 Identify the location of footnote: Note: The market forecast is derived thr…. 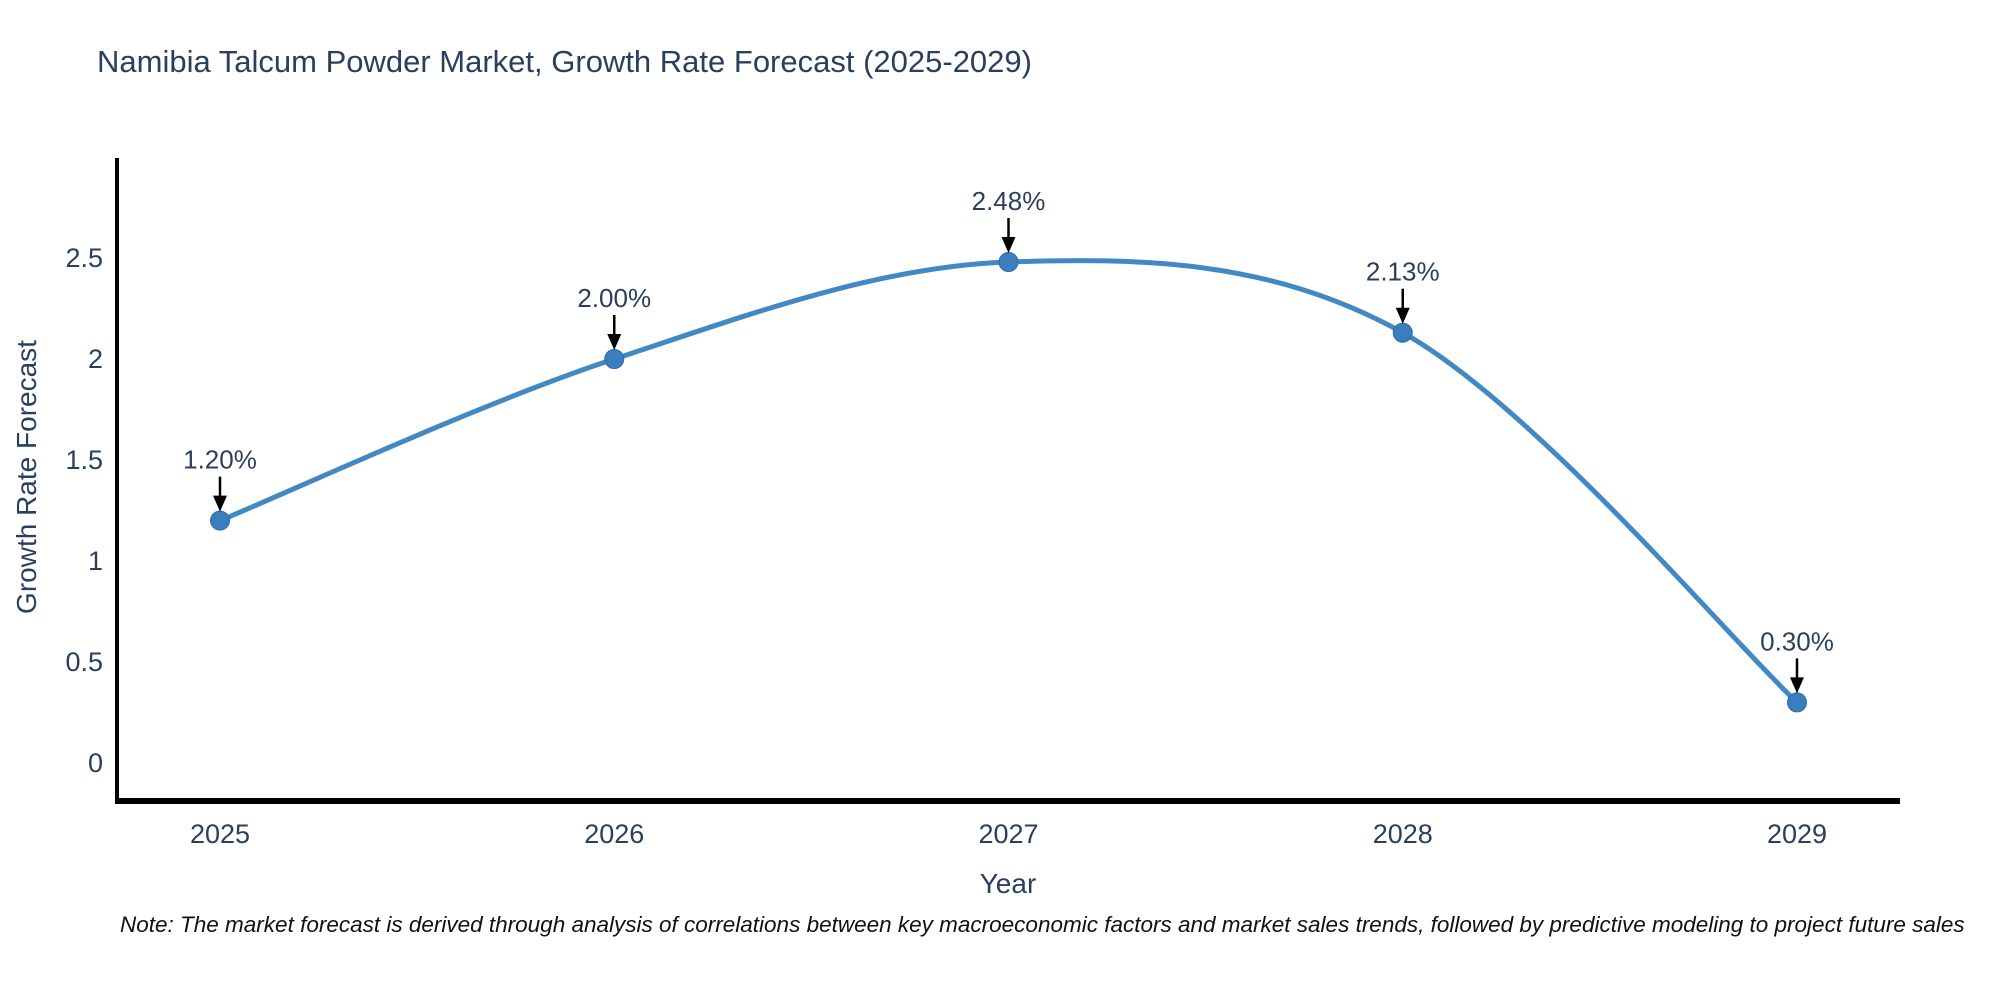
(1042, 924).